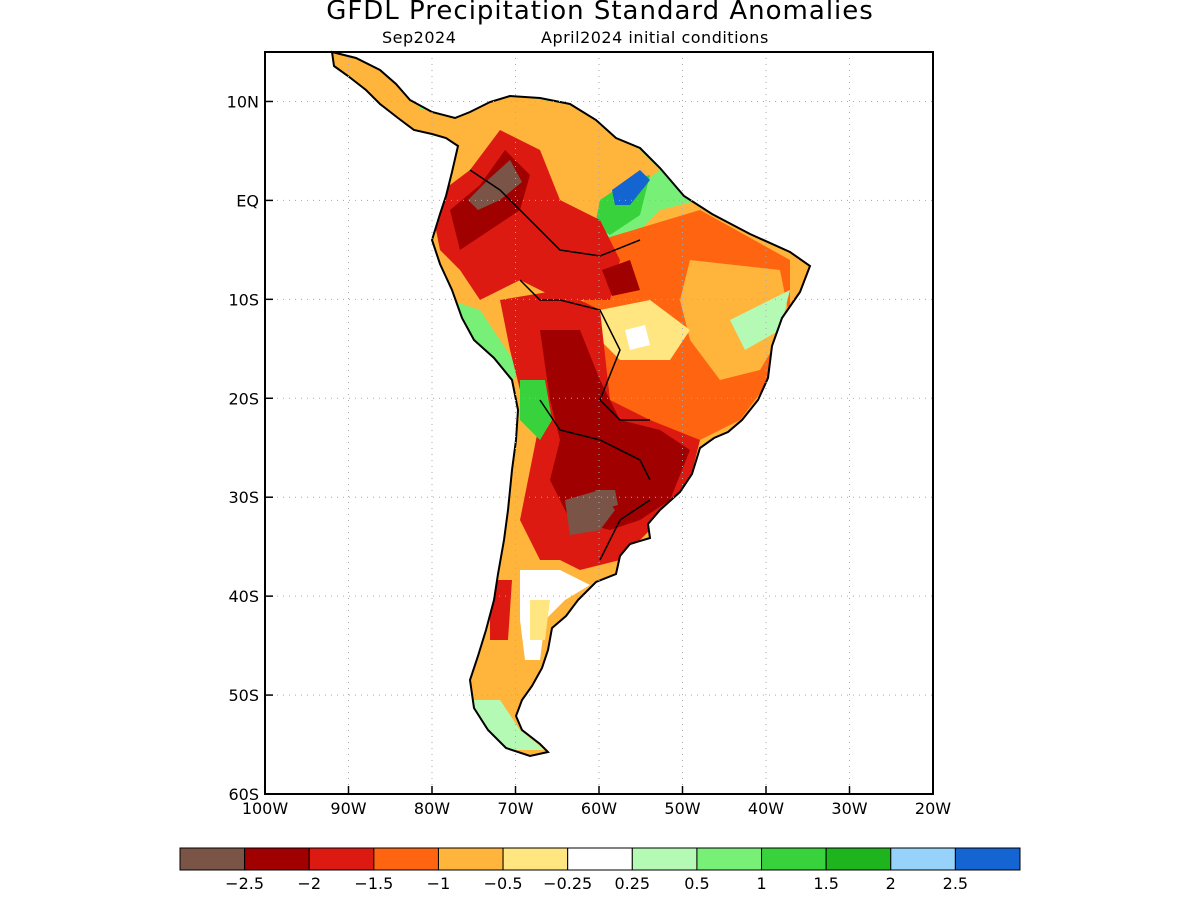  What do you see at coordinates (243, 794) in the screenshot?
I see `y-tick-label: 60S` at bounding box center [243, 794].